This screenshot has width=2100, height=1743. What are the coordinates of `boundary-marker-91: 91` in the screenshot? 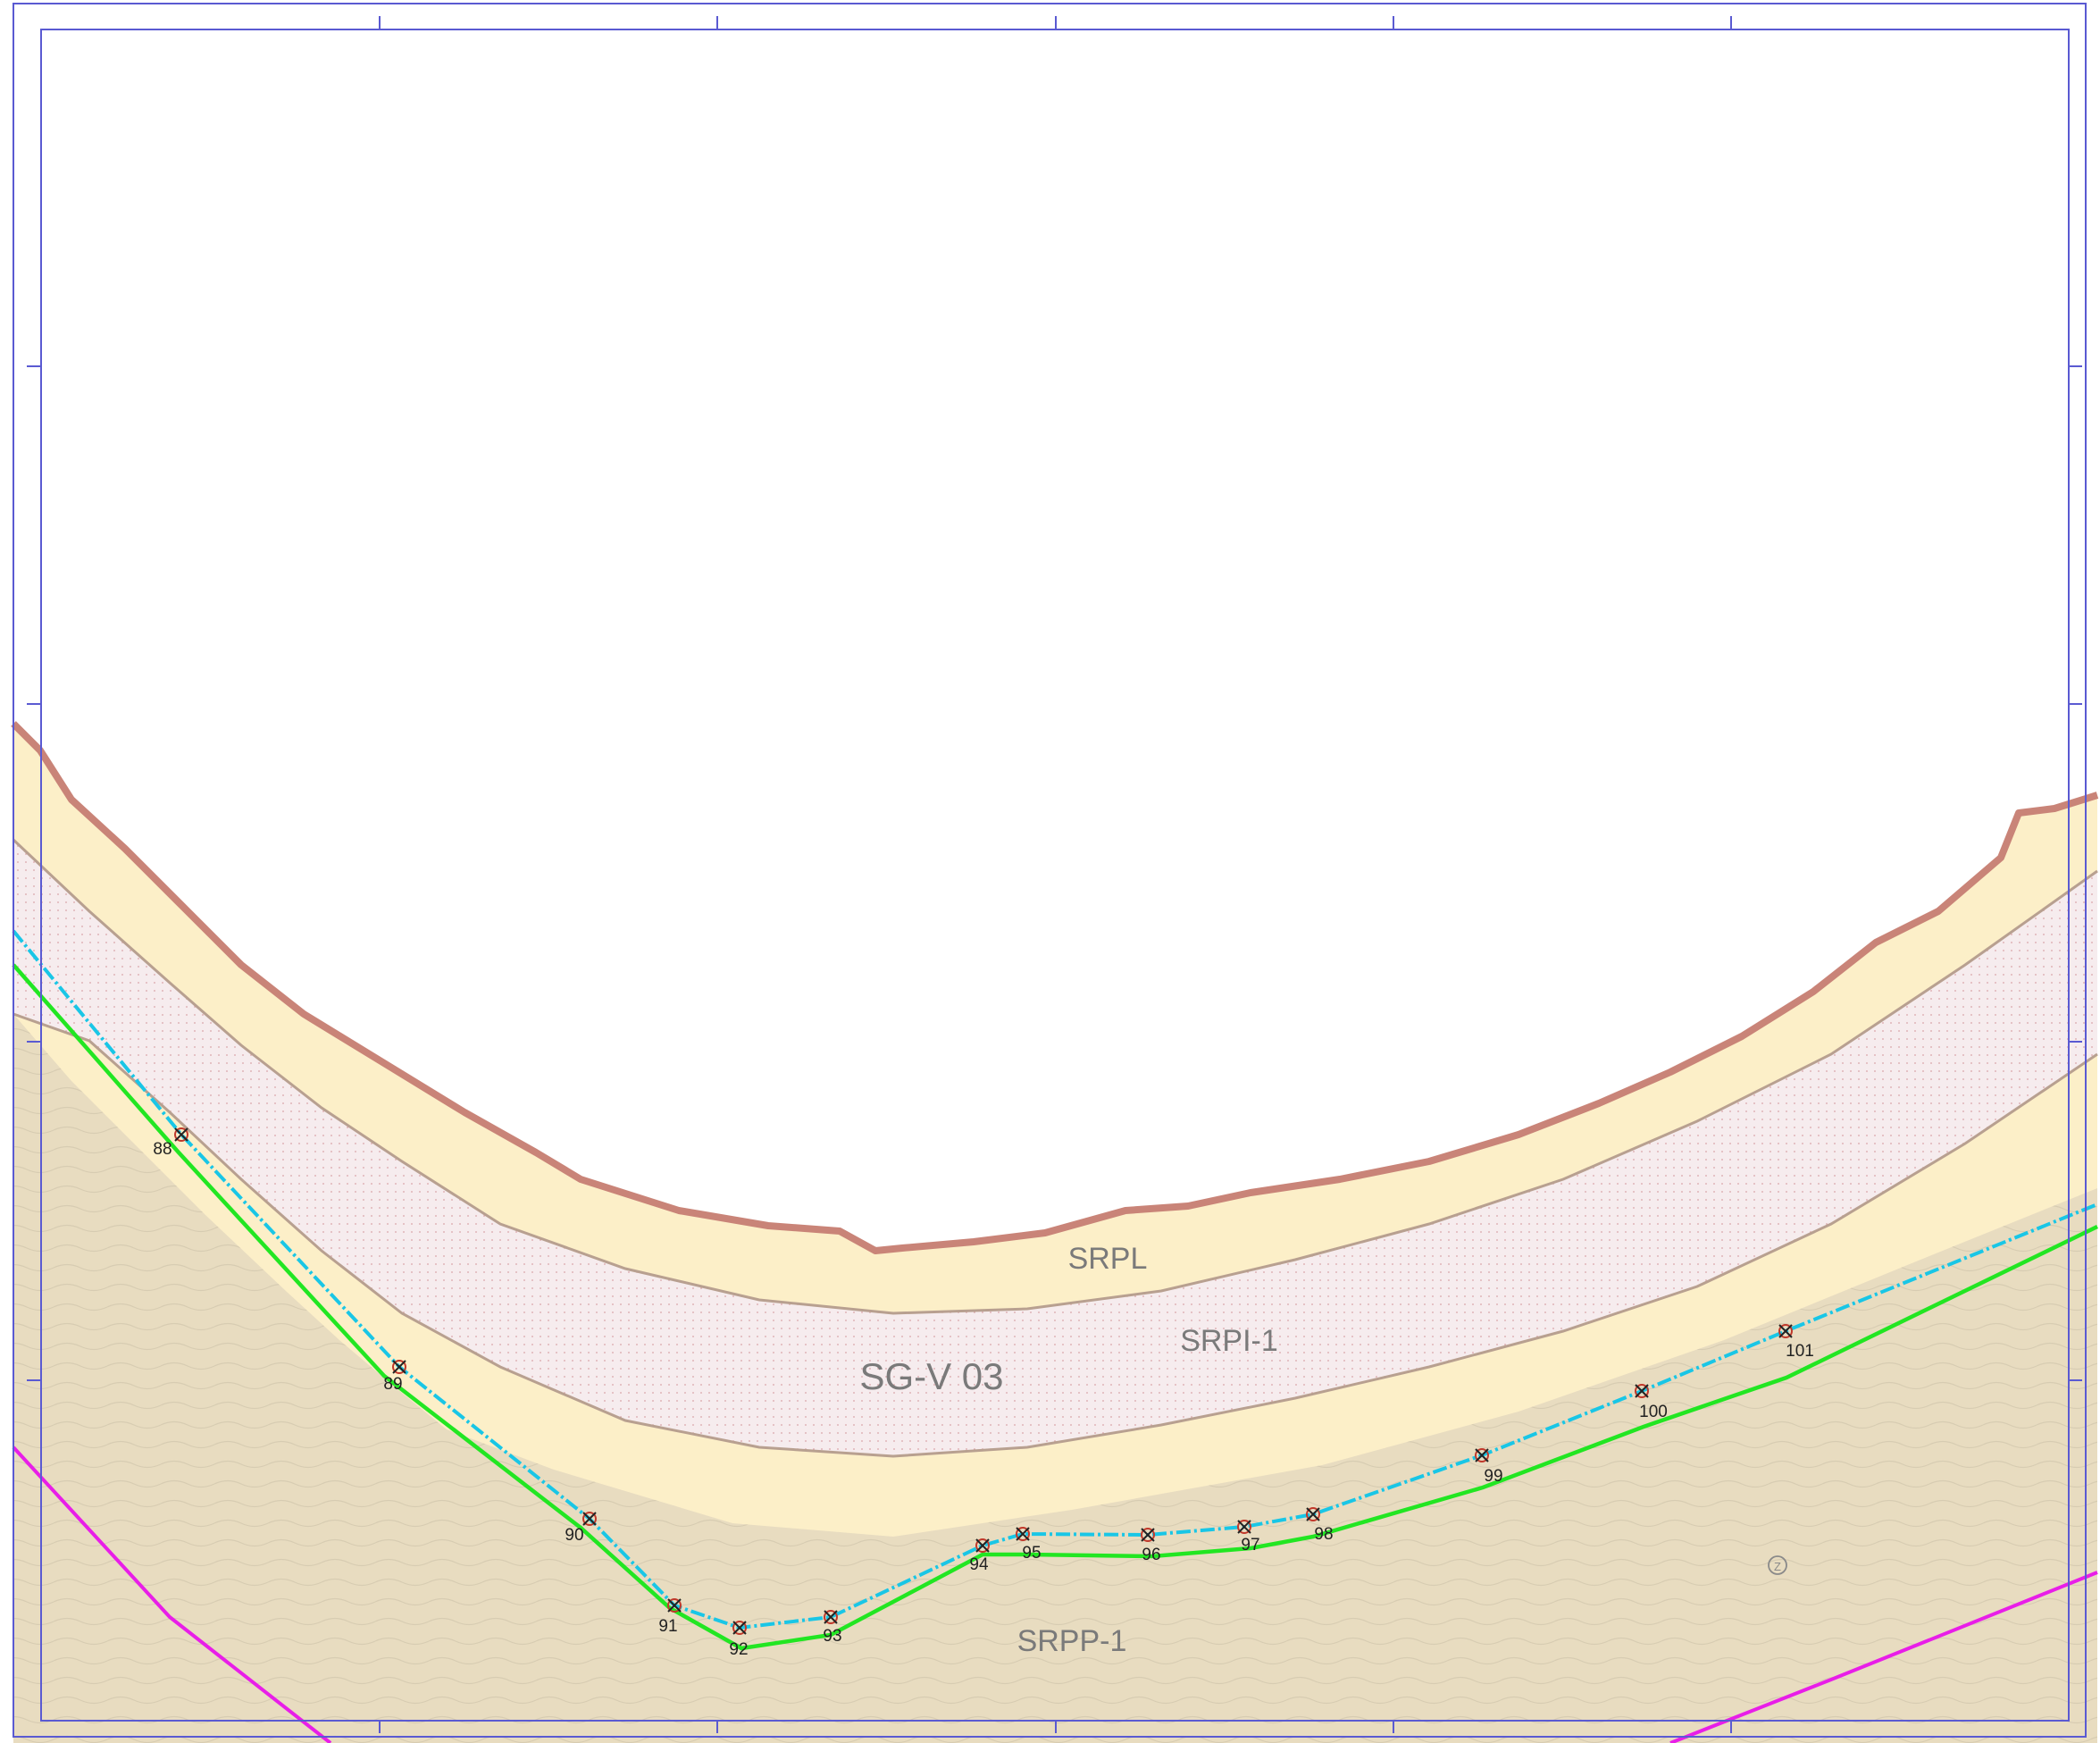 It's located at (670, 1617).